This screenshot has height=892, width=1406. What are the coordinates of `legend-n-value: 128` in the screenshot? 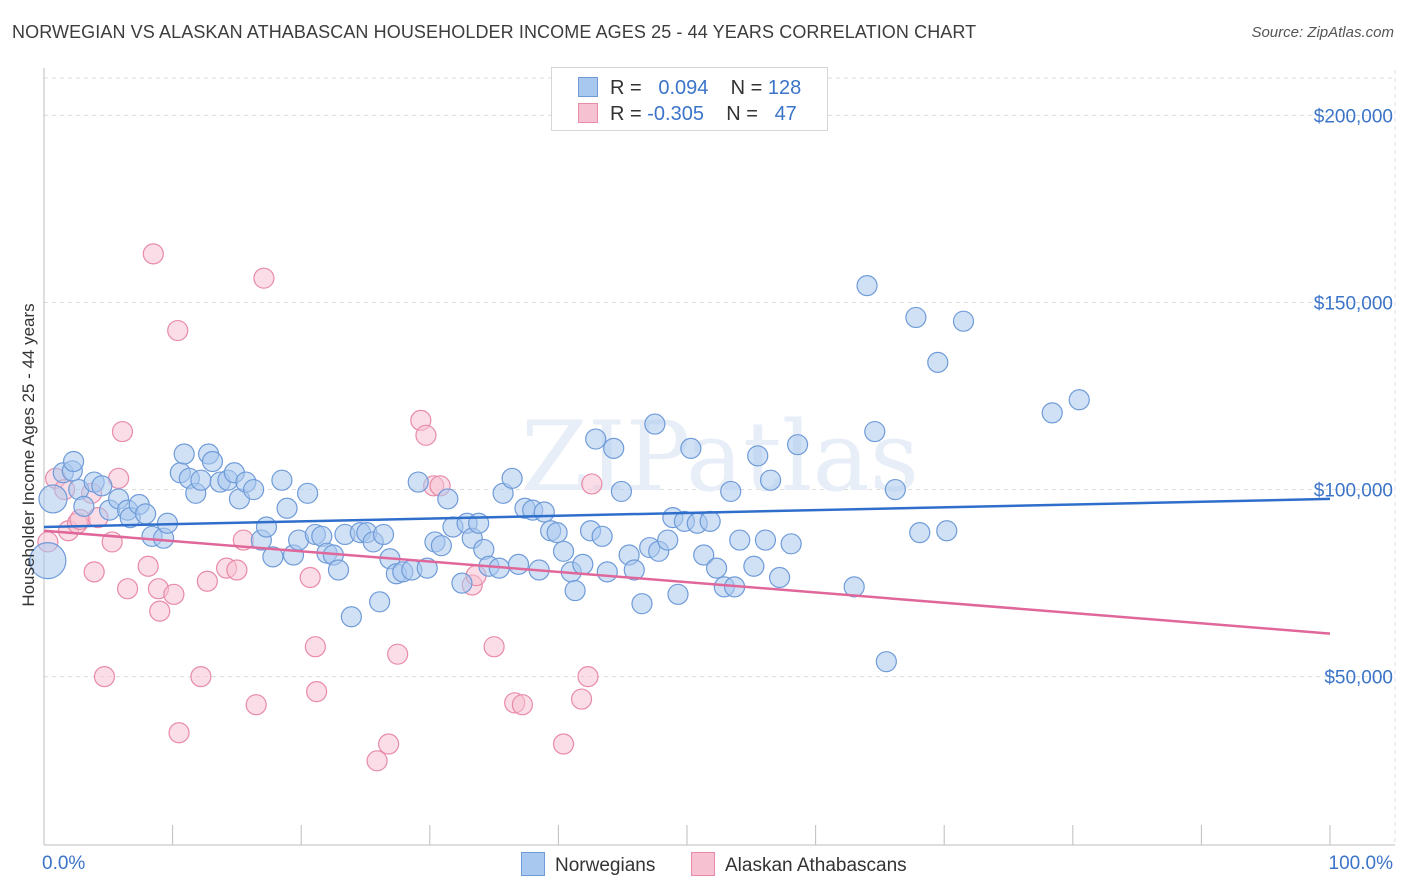 It's located at (784, 88).